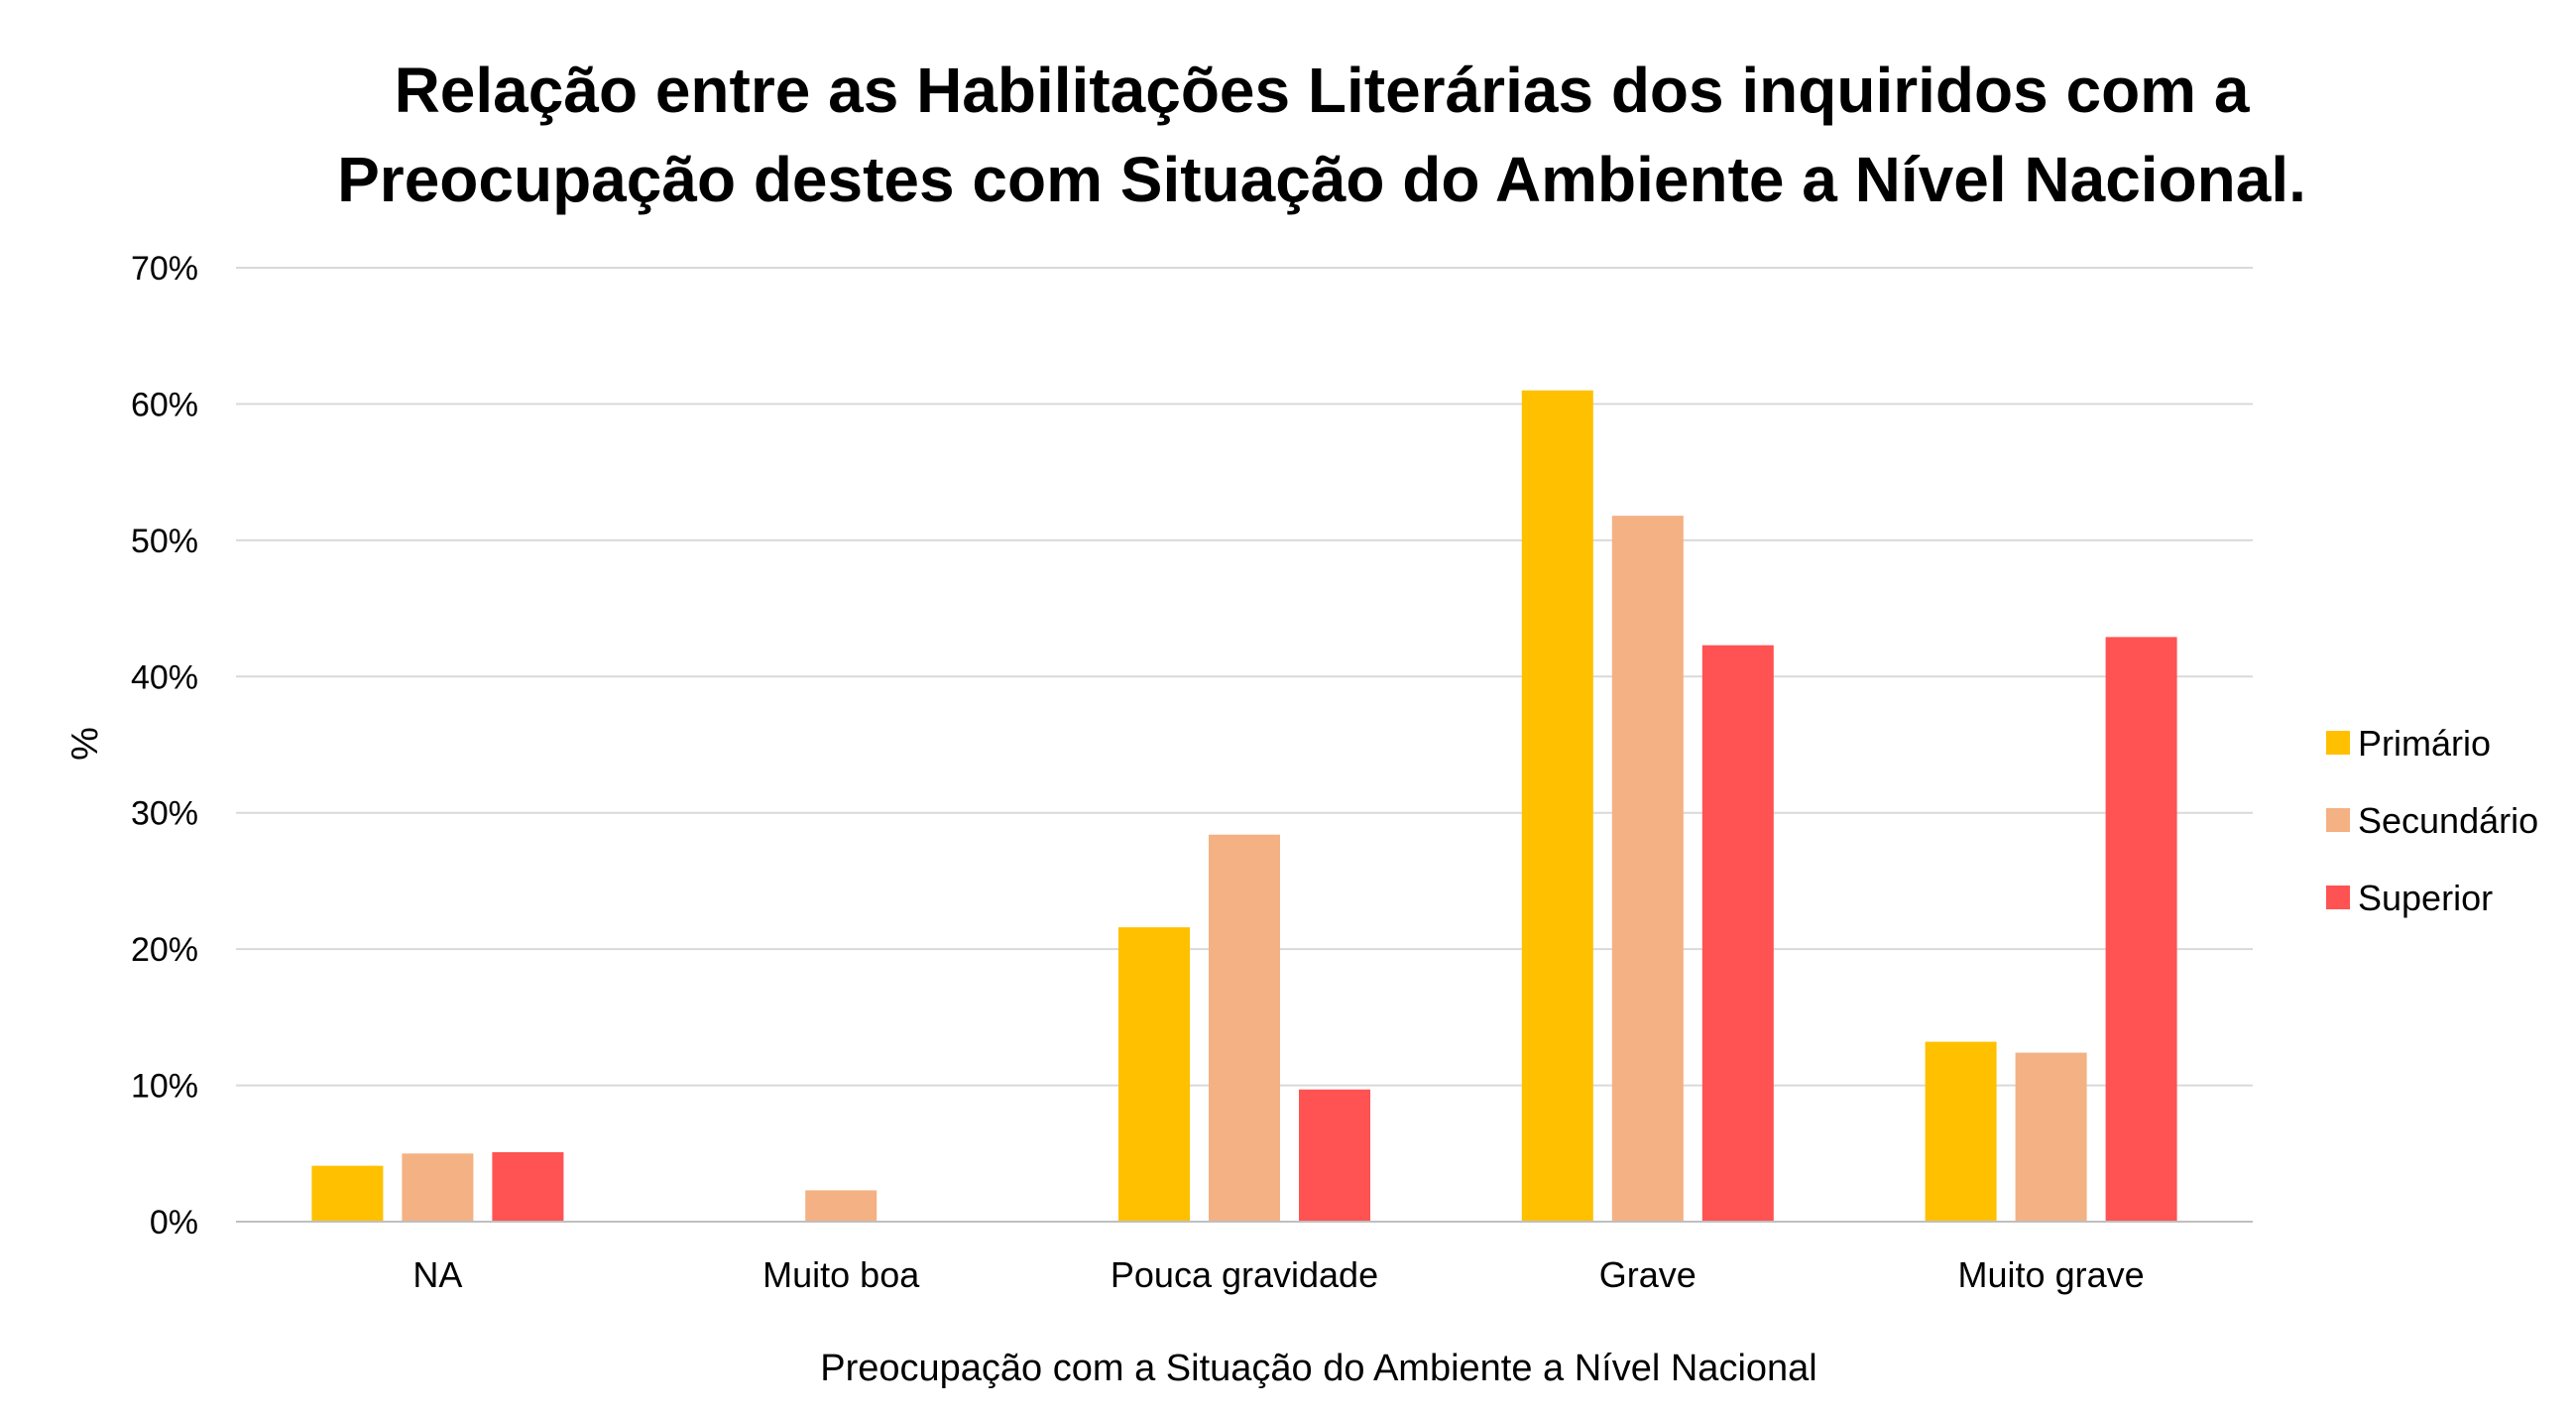 This screenshot has height=1417, width=2576. Describe the element at coordinates (164, 745) in the screenshot. I see `y-axis-ticks: 0% 10% 20% 30% 40% 50% 60% 70%` at that location.